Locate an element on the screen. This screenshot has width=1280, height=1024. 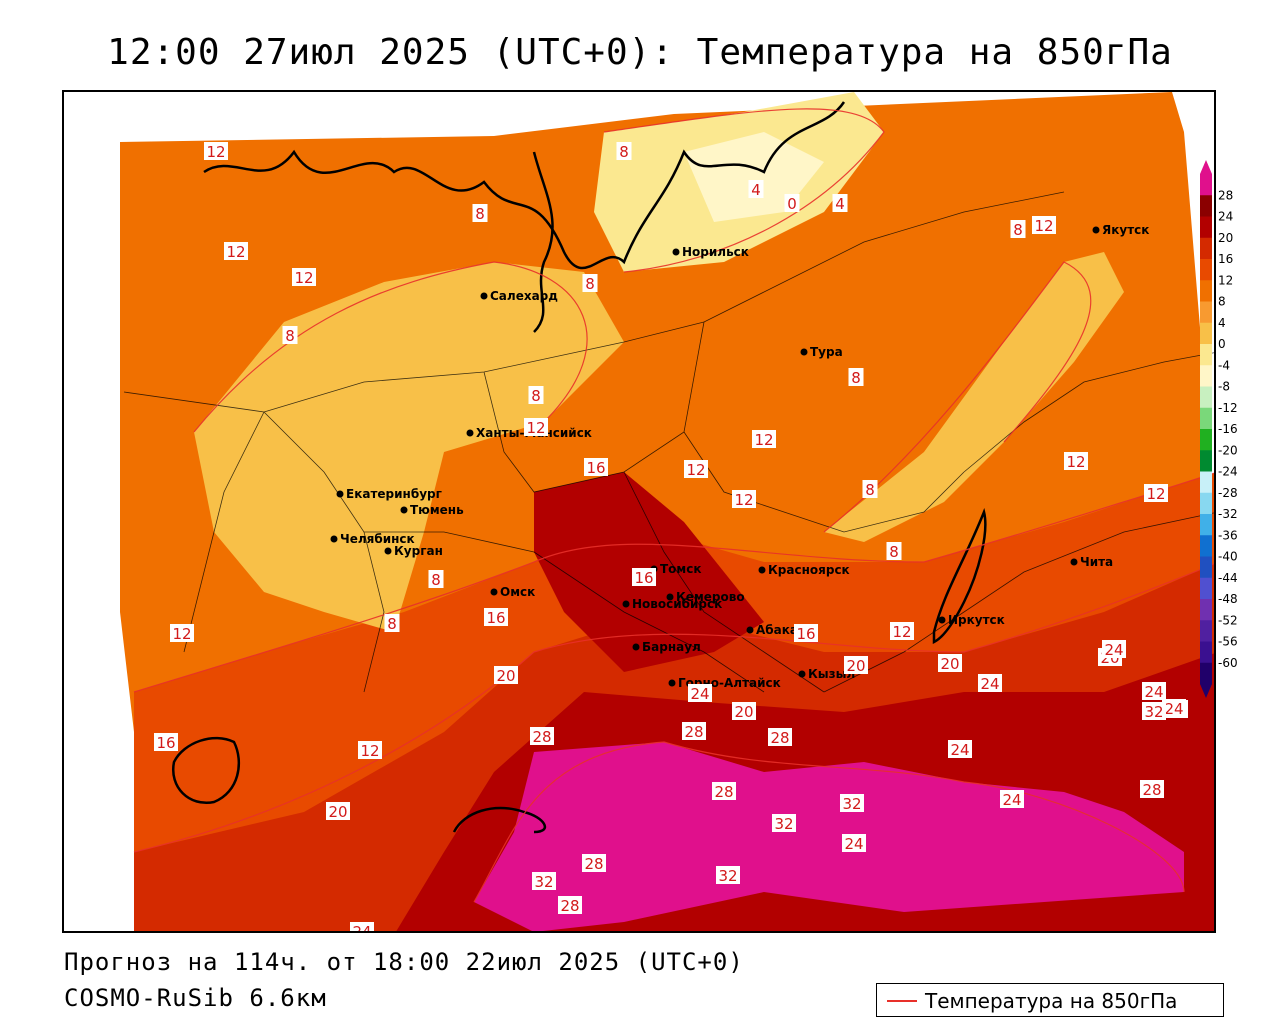
aral-sea is located at coordinates (206, 770).